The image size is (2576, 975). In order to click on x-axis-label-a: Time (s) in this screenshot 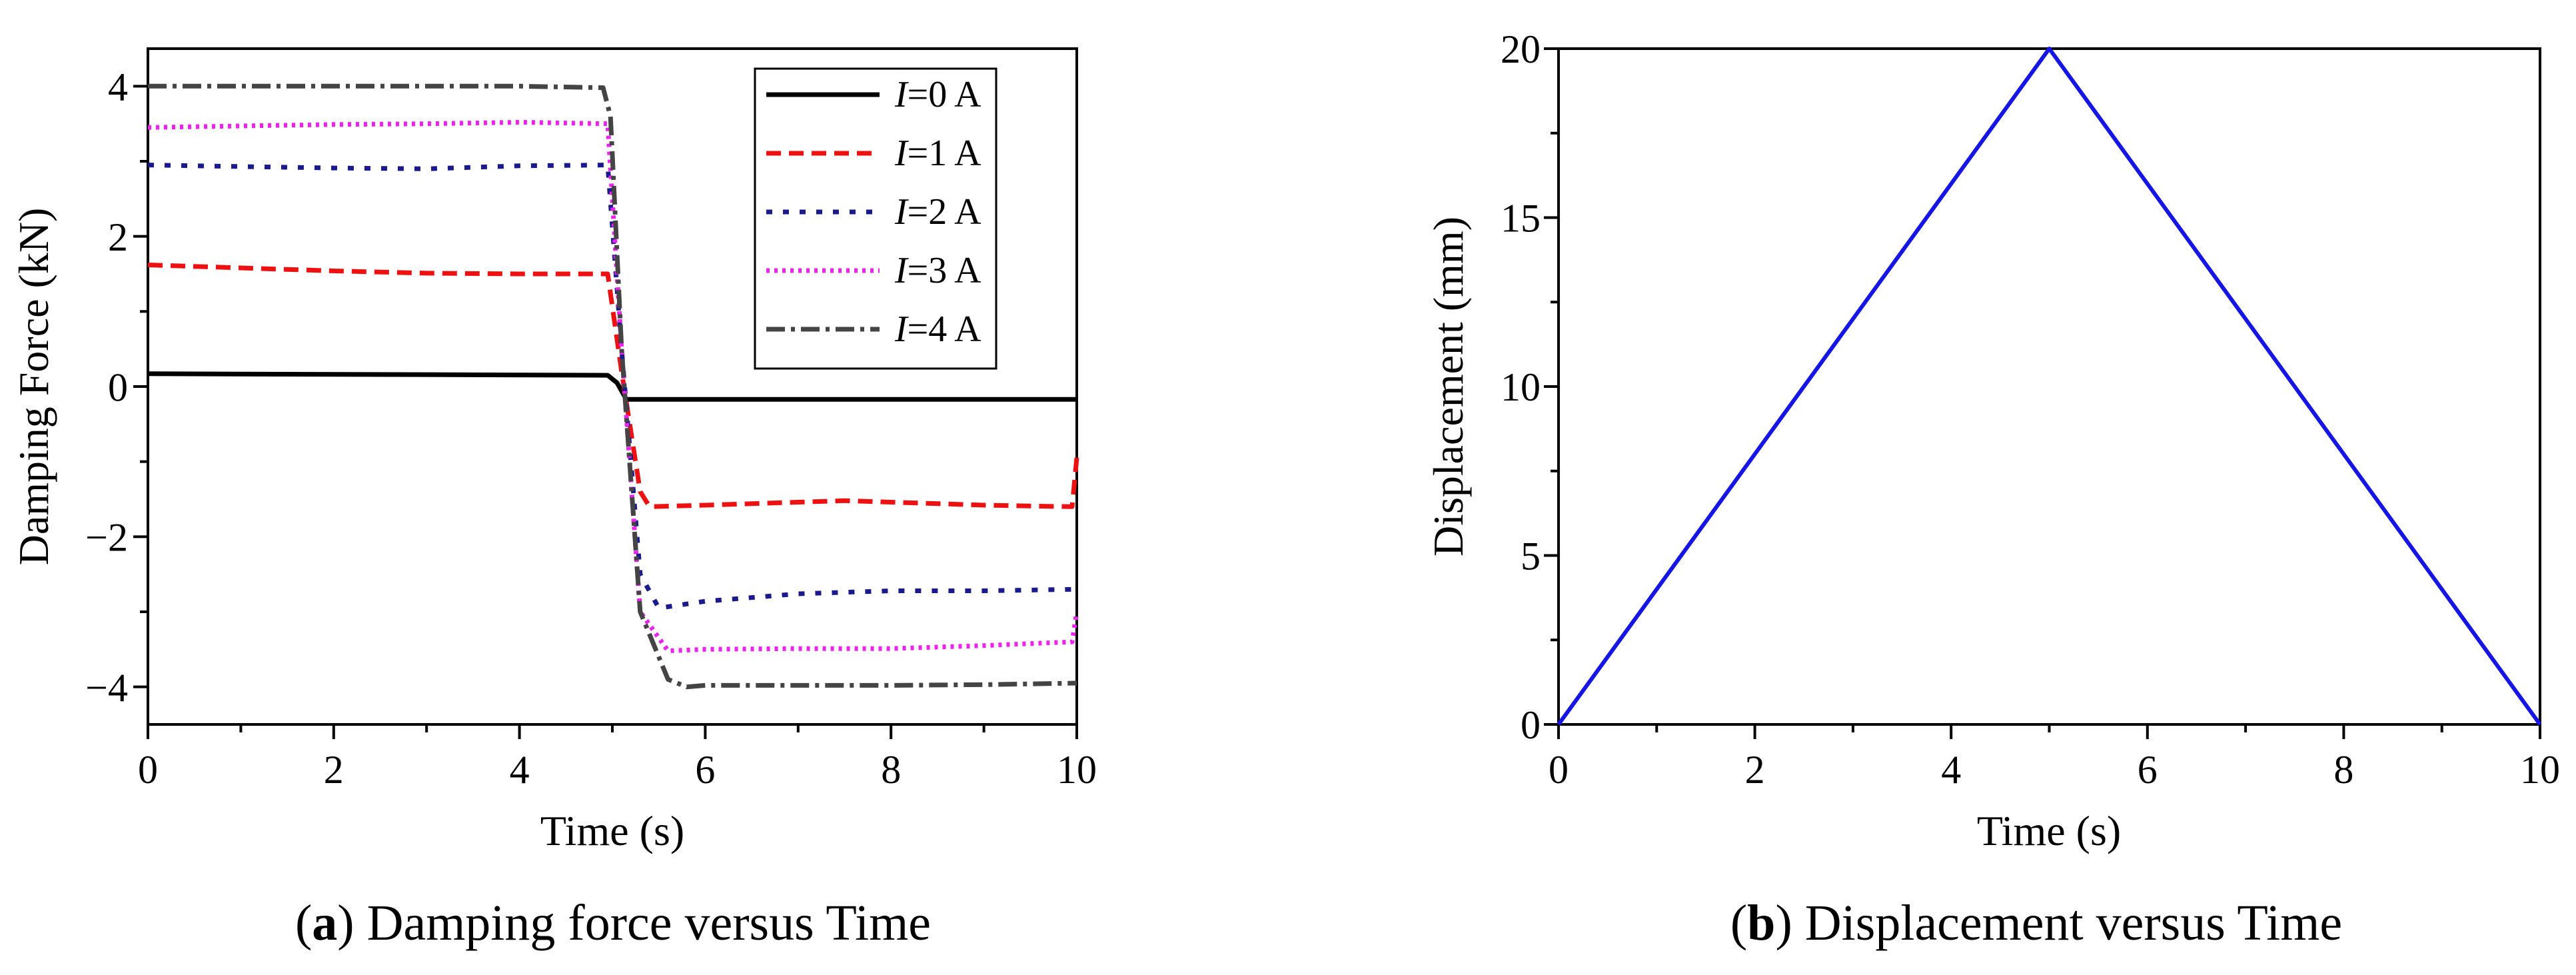, I will do `click(612, 830)`.